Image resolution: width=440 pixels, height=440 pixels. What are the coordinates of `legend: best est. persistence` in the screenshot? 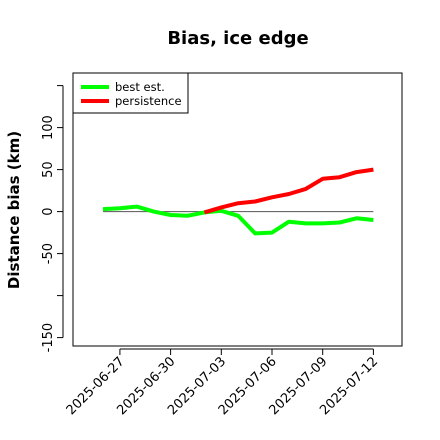 It's located at (130, 93).